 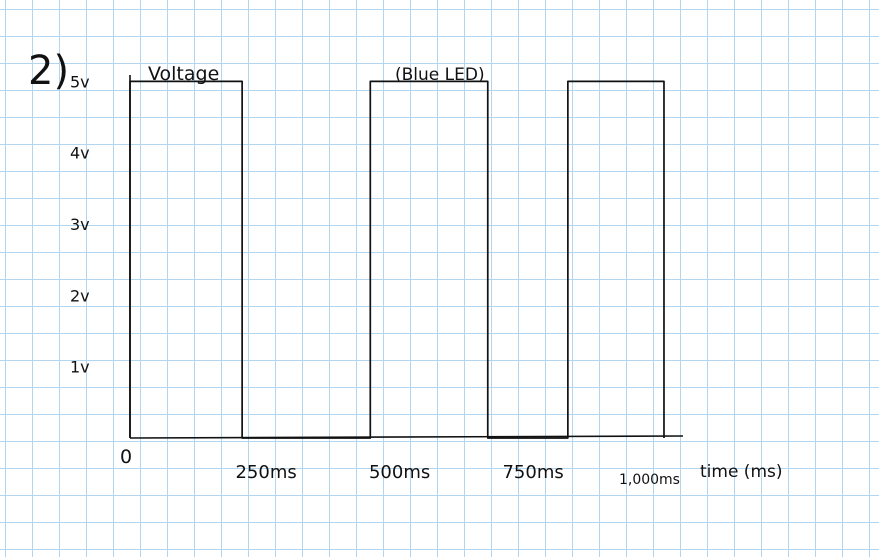 What do you see at coordinates (48, 71) in the screenshot?
I see `problem-number: 2)` at bounding box center [48, 71].